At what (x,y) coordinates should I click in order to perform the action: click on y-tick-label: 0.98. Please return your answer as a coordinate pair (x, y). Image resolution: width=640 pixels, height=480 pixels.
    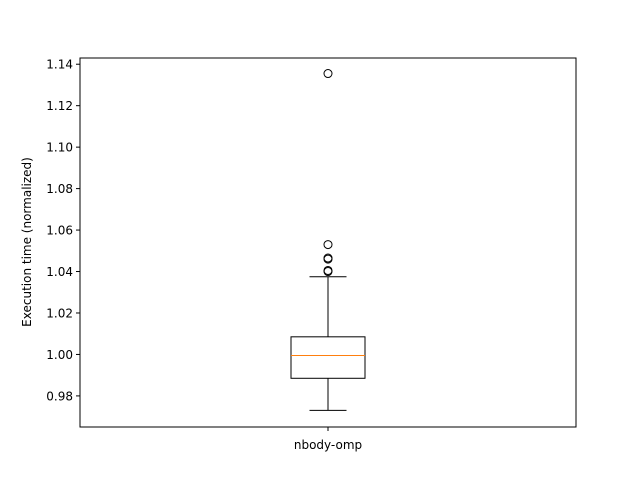
    Looking at the image, I should click on (59, 396).